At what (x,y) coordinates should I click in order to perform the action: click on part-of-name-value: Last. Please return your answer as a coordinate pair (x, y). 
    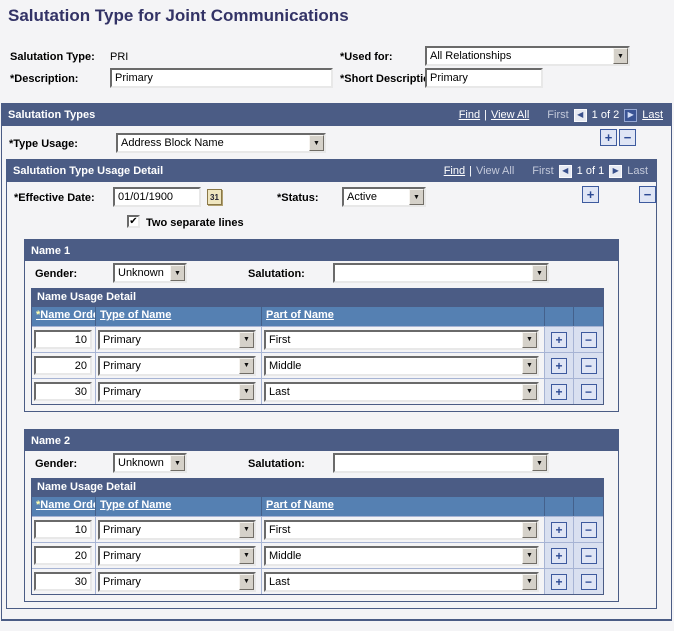
    Looking at the image, I should click on (279, 391).